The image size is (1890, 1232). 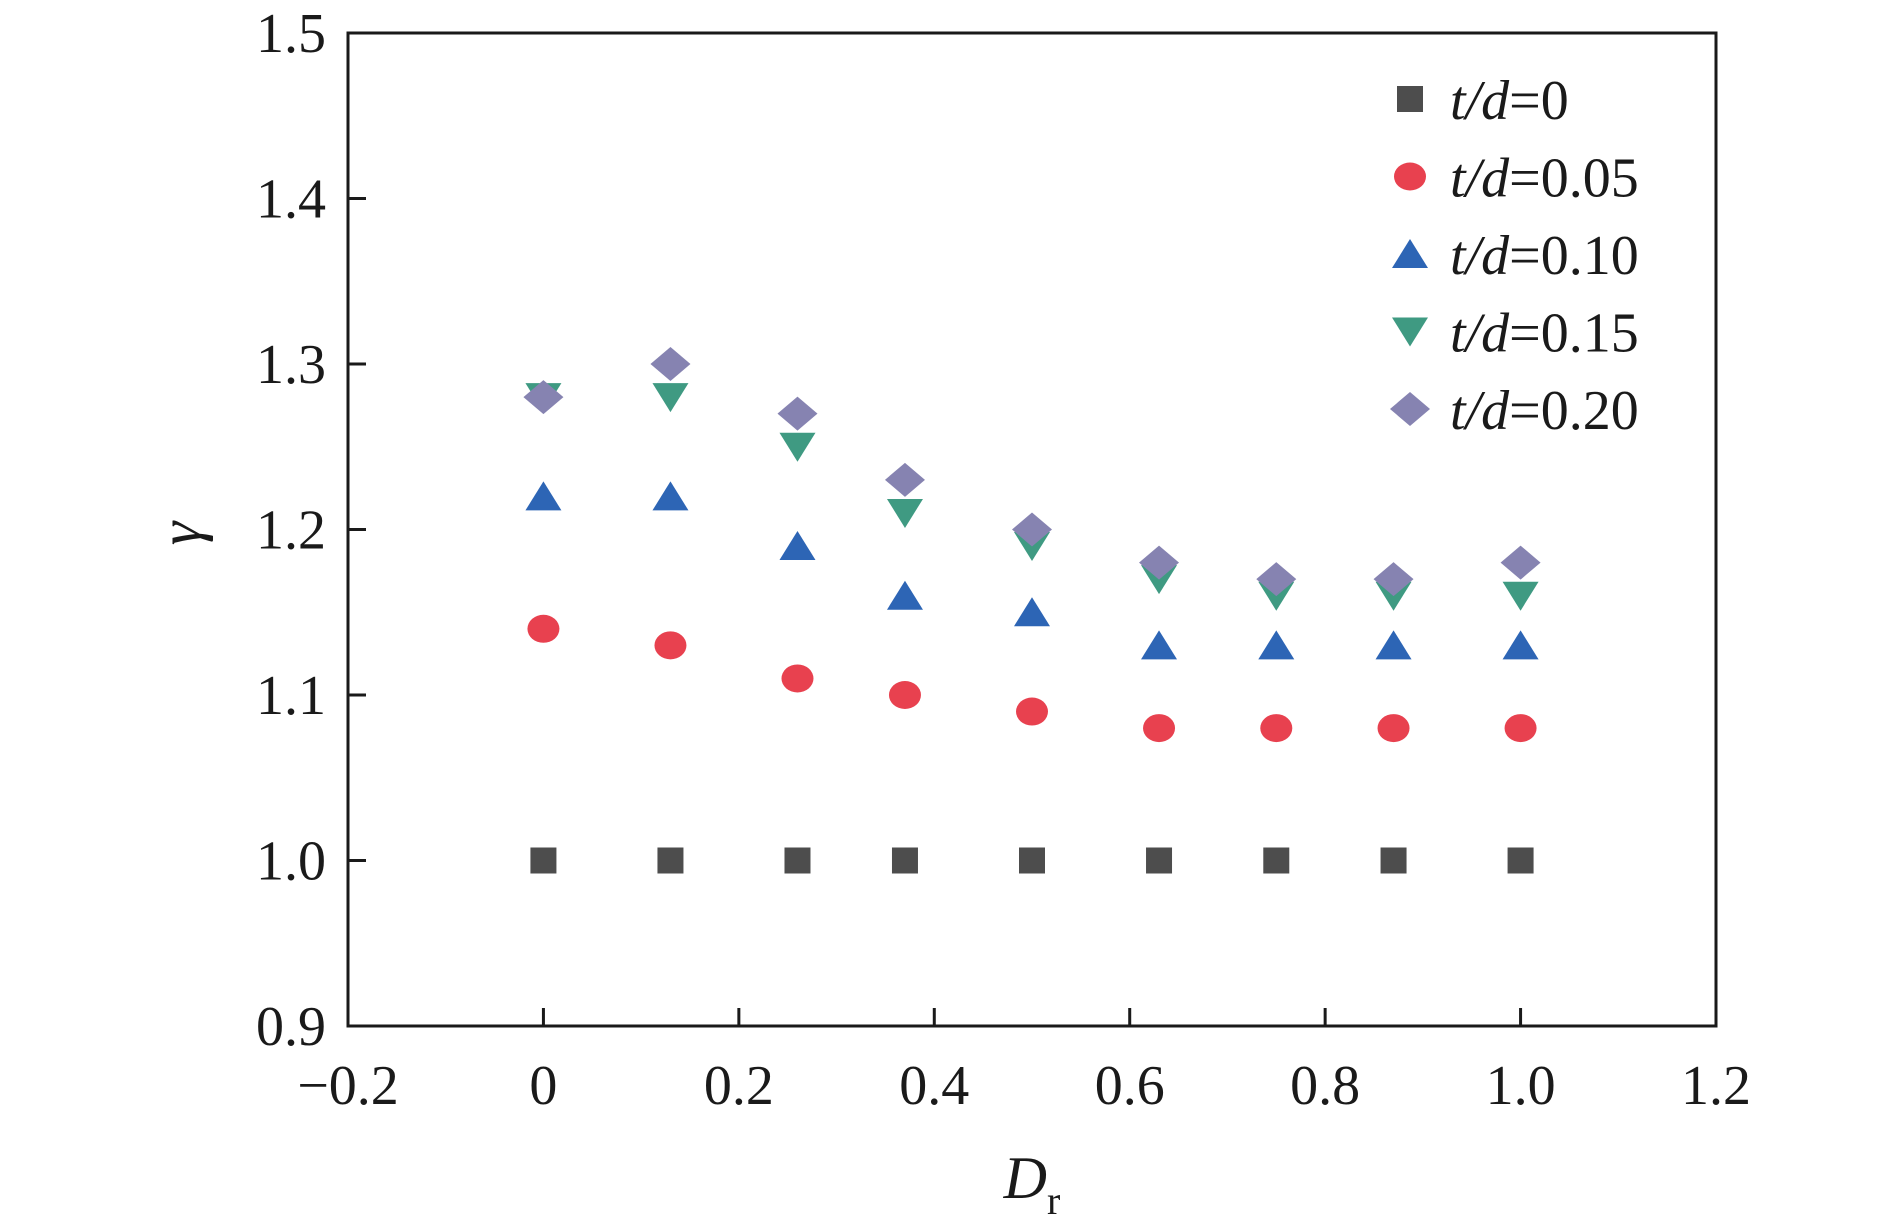 I want to click on x-tick-label: 0.2, so click(x=739, y=1086).